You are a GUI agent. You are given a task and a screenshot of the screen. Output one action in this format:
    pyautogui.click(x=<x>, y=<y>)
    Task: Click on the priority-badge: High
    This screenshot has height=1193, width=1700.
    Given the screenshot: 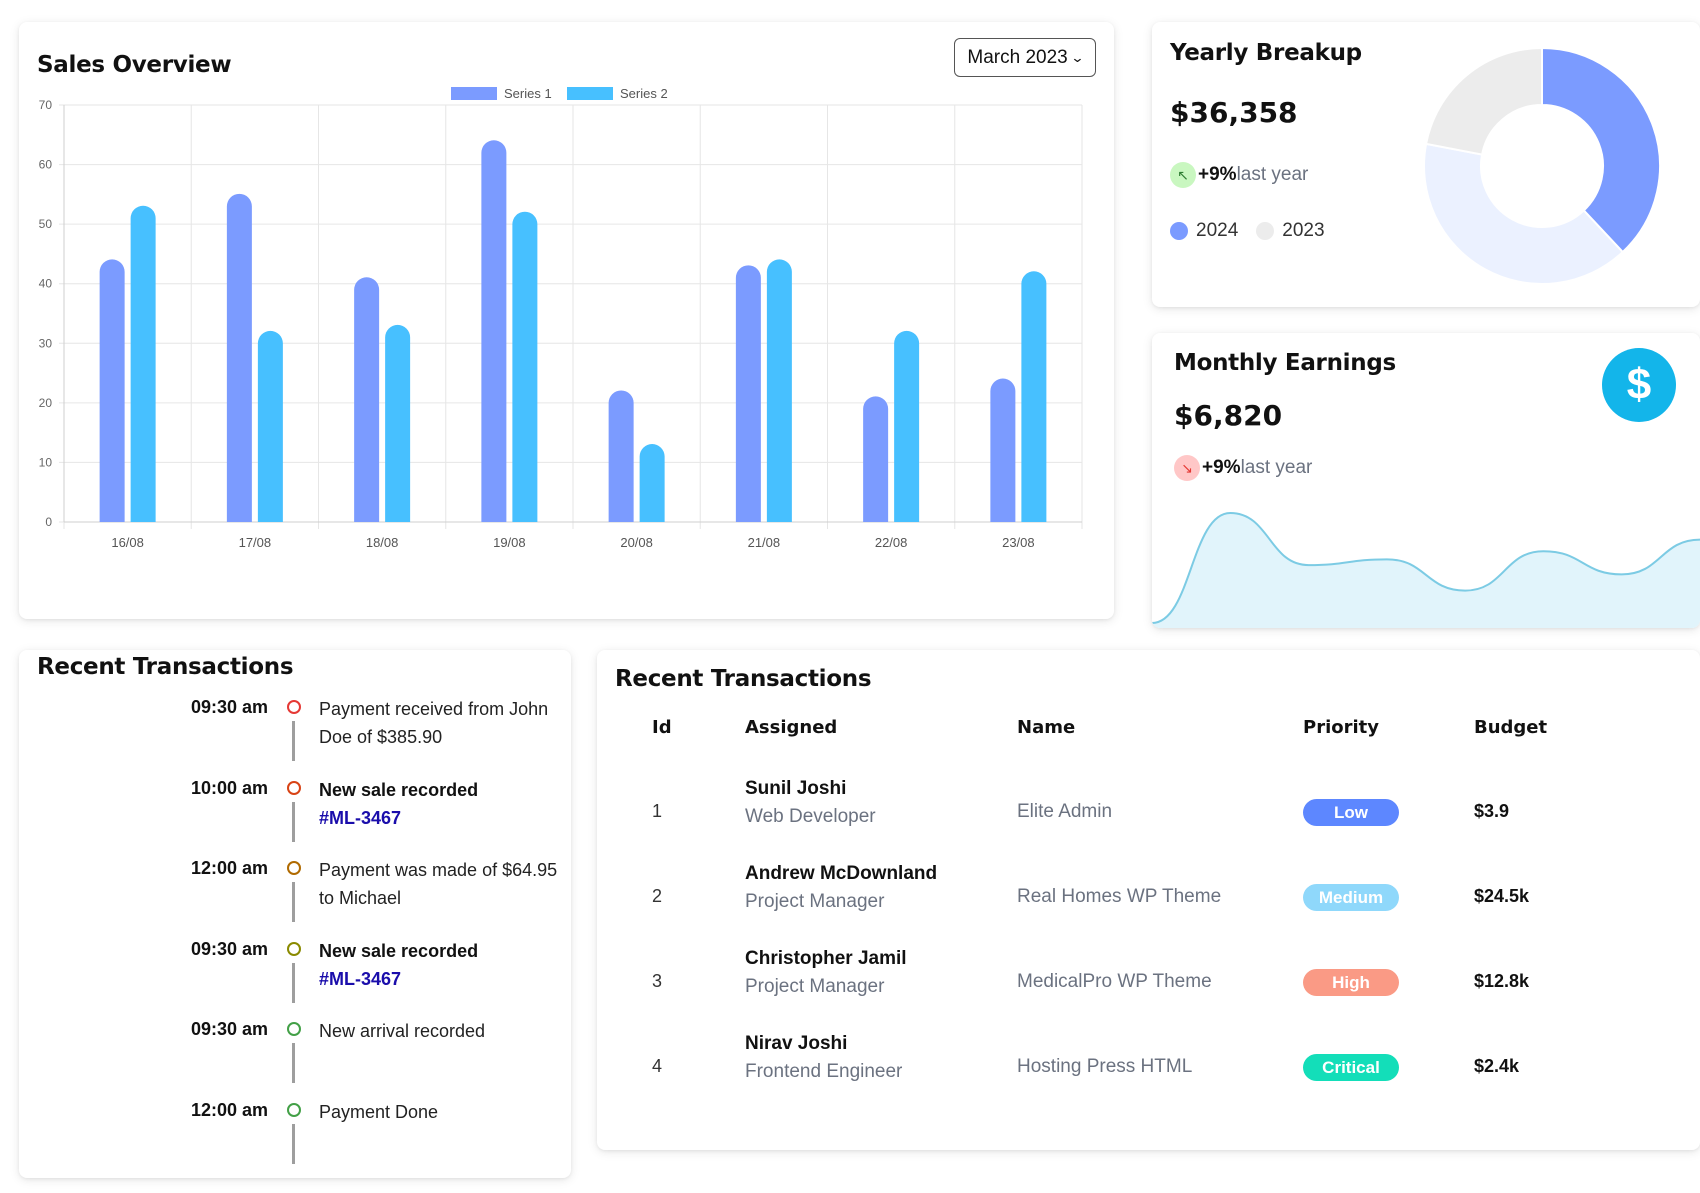 What is the action you would take?
    pyautogui.click(x=1351, y=982)
    